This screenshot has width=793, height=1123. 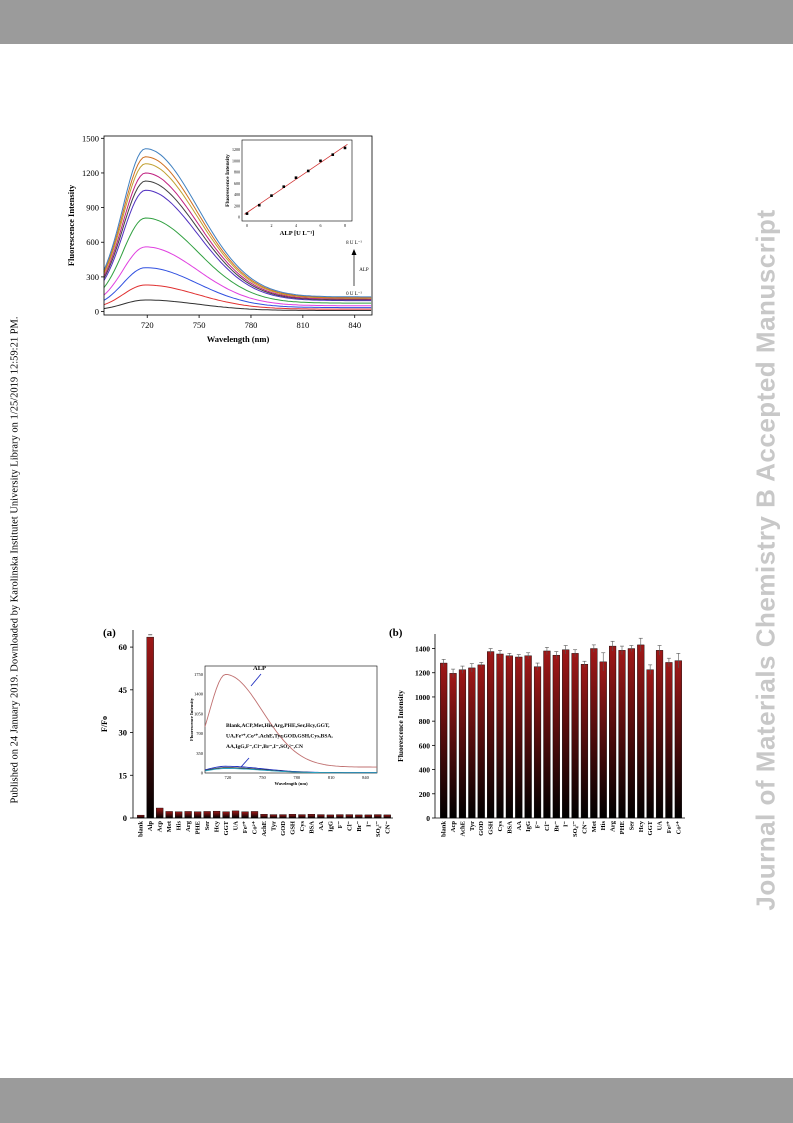 What do you see at coordinates (123, 647) in the screenshot?
I see `y-tick-label: 60` at bounding box center [123, 647].